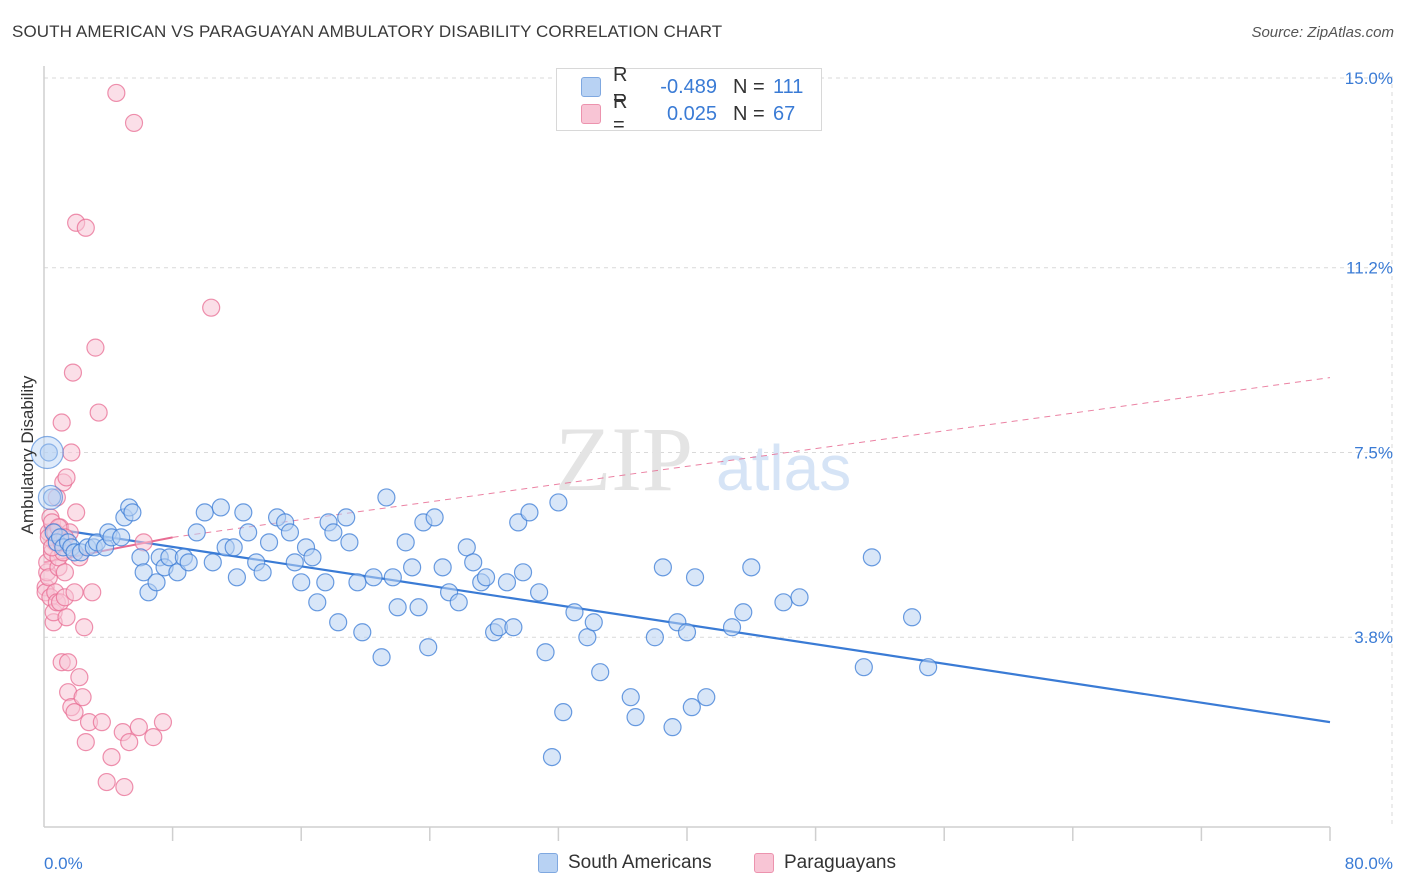  What do you see at coordinates (624, 459) in the screenshot?
I see `watermark-zip: ZIP` at bounding box center [624, 459].